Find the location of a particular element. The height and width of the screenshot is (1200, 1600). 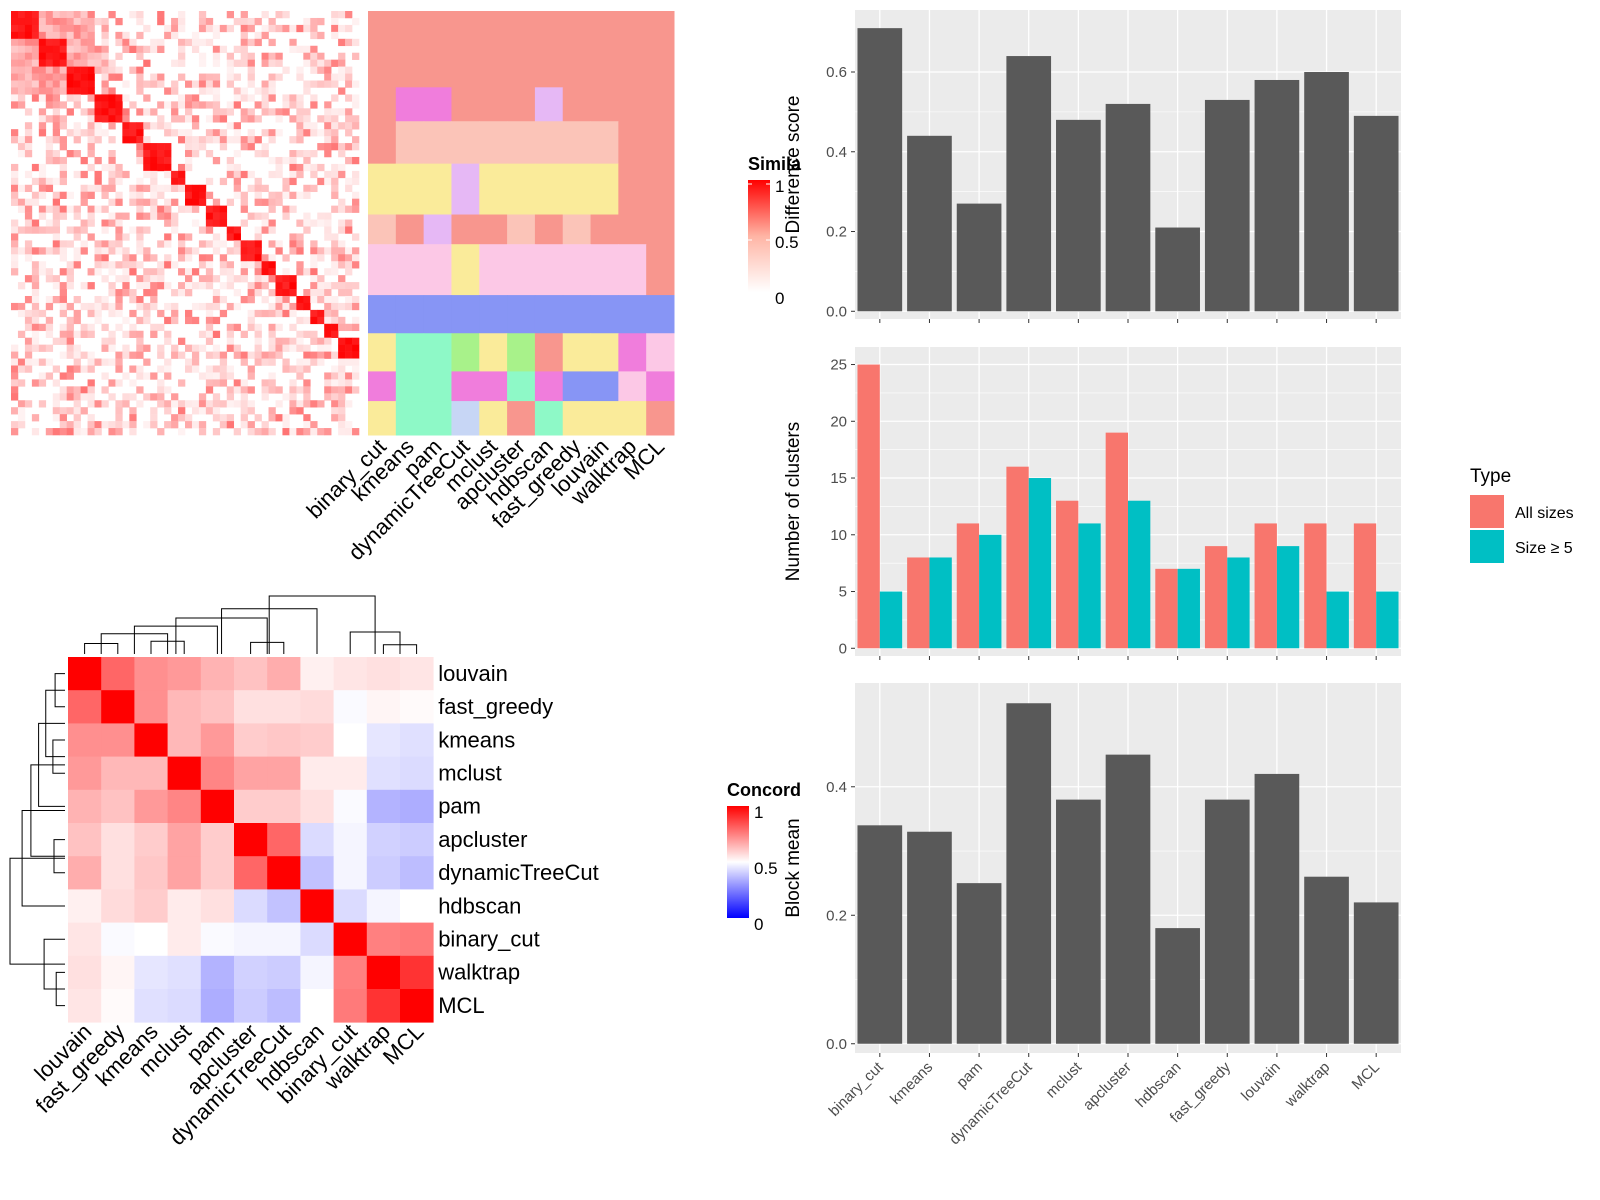

bar-binary_cut is located at coordinates (880, 170).